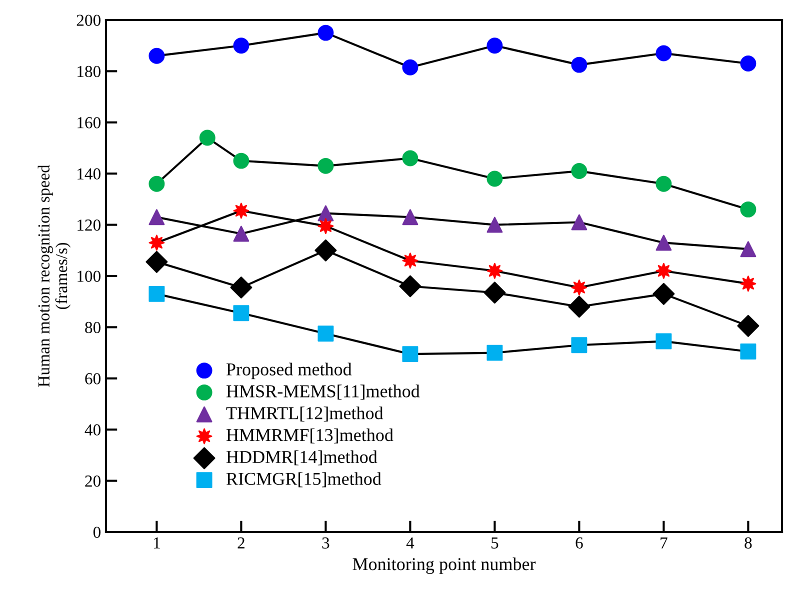  Describe the element at coordinates (88, 20) in the screenshot. I see `y-tick-label: 200` at that location.